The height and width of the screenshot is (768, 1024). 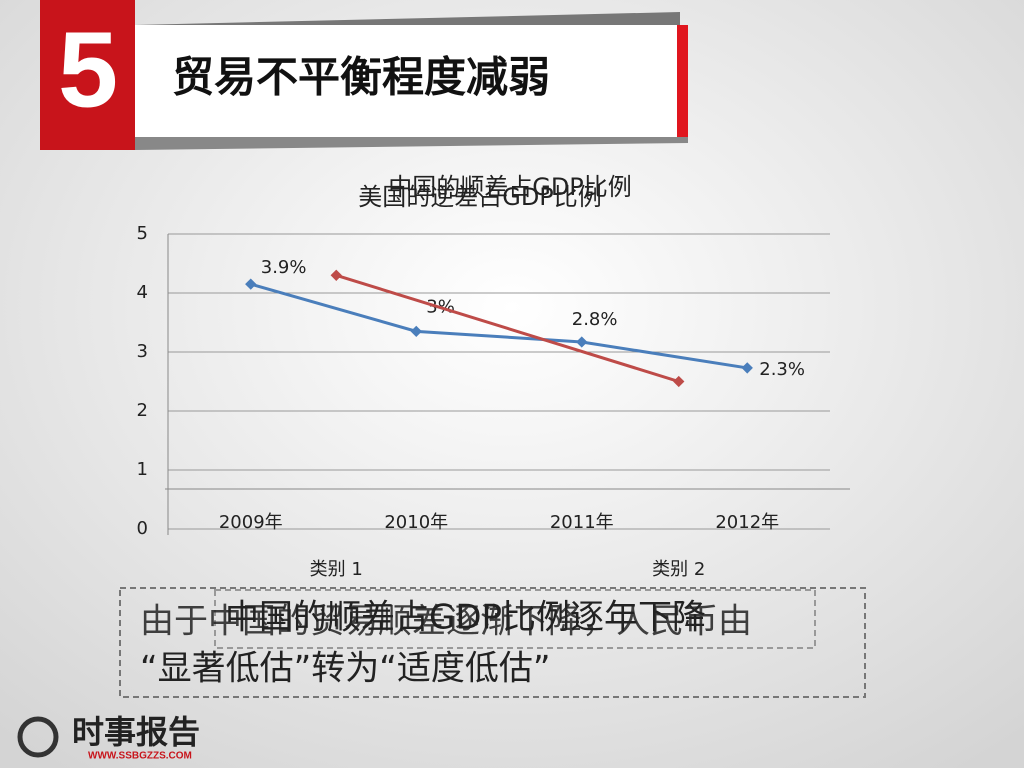 I want to click on chart-title: 中国的顺差占GDP比例, so click(x=510, y=187).